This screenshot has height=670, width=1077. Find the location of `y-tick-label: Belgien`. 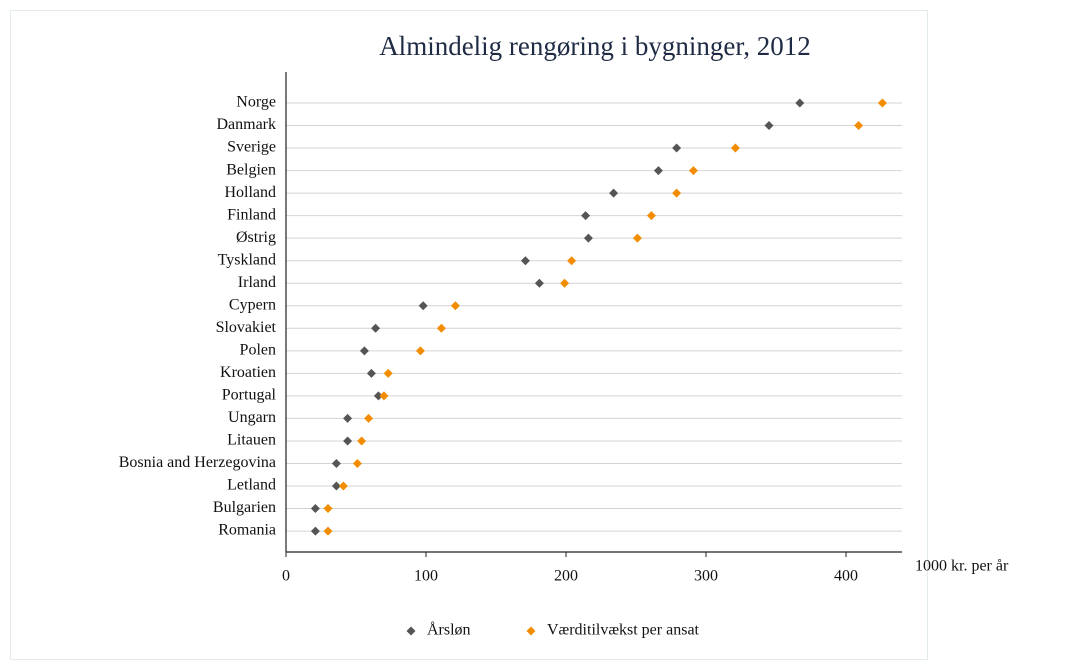

y-tick-label: Belgien is located at coordinates (251, 169).